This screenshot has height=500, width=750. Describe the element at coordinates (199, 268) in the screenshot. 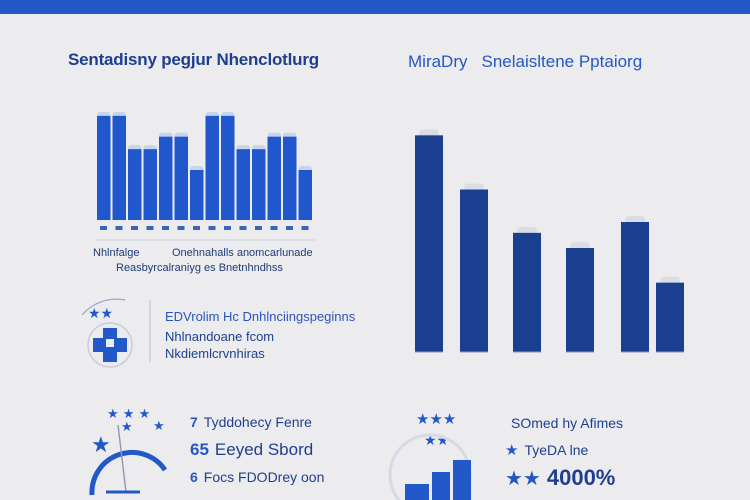

I see `left-chart-caption-3: Reasbyrcalraniyg es Bnetnhndhss` at that location.